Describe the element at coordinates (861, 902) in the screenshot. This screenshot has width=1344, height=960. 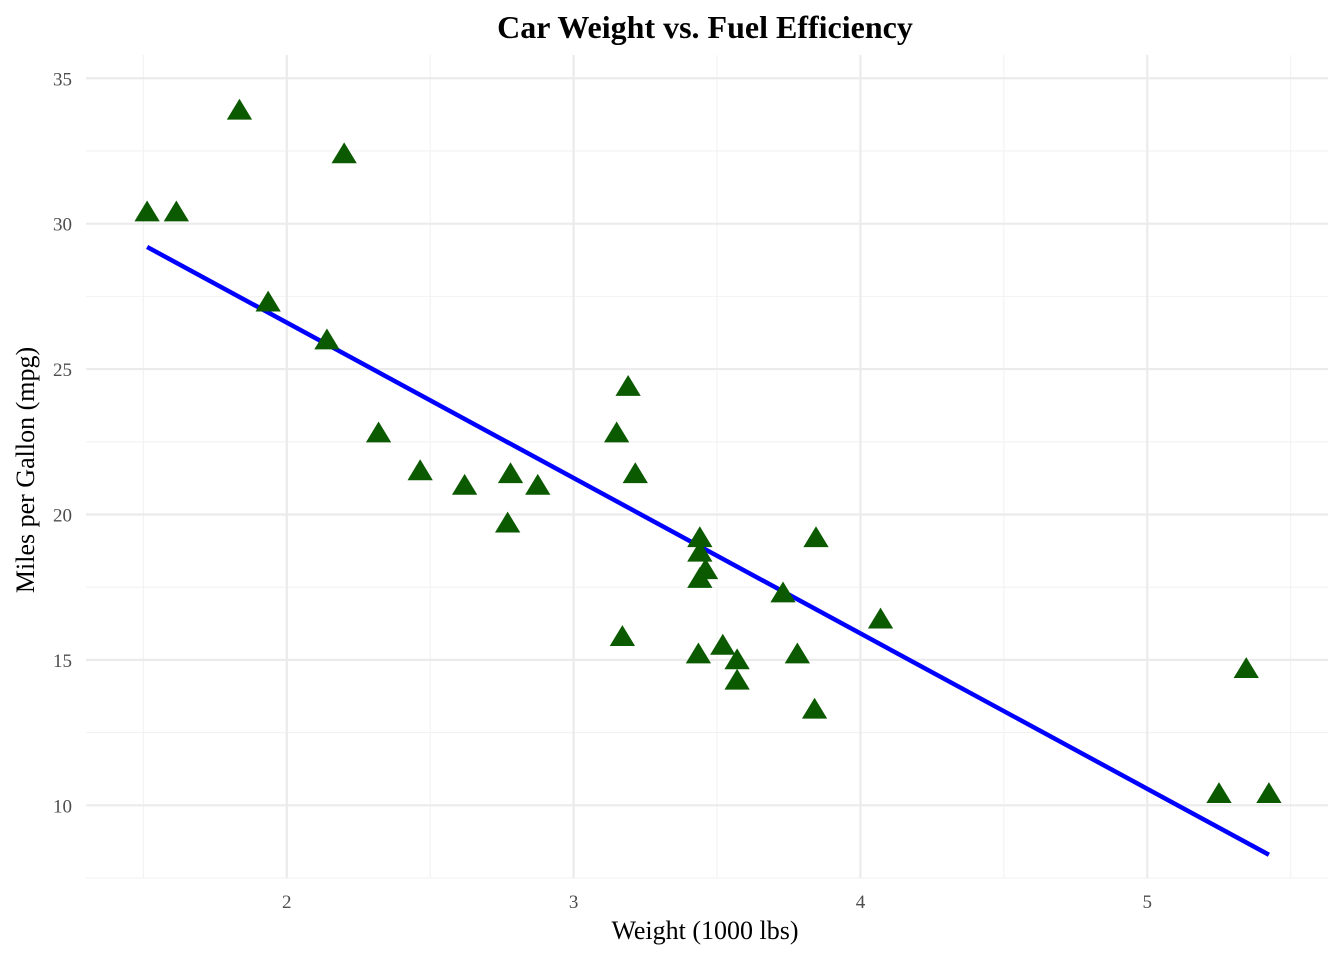
I see `x-tick-label: 4` at that location.